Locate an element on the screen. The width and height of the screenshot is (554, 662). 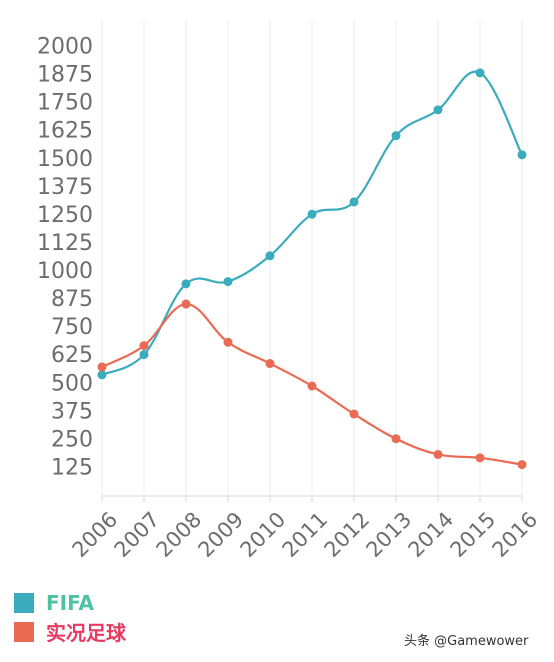
data-point-fifa-2009 is located at coordinates (228, 282).